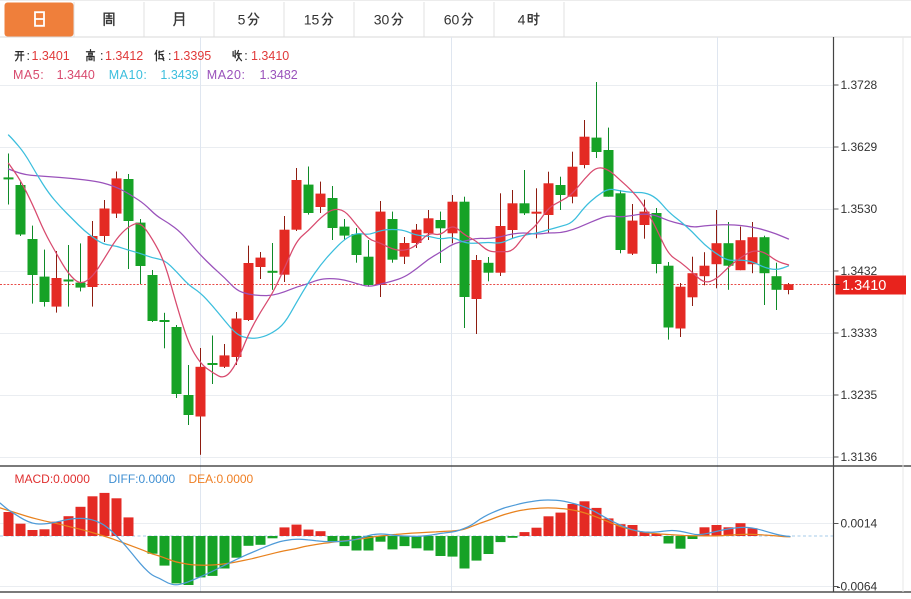 Image resolution: width=911 pixels, height=599 pixels. What do you see at coordinates (53, 479) in the screenshot?
I see `svg-text: MACD:0.0000` at bounding box center [53, 479].